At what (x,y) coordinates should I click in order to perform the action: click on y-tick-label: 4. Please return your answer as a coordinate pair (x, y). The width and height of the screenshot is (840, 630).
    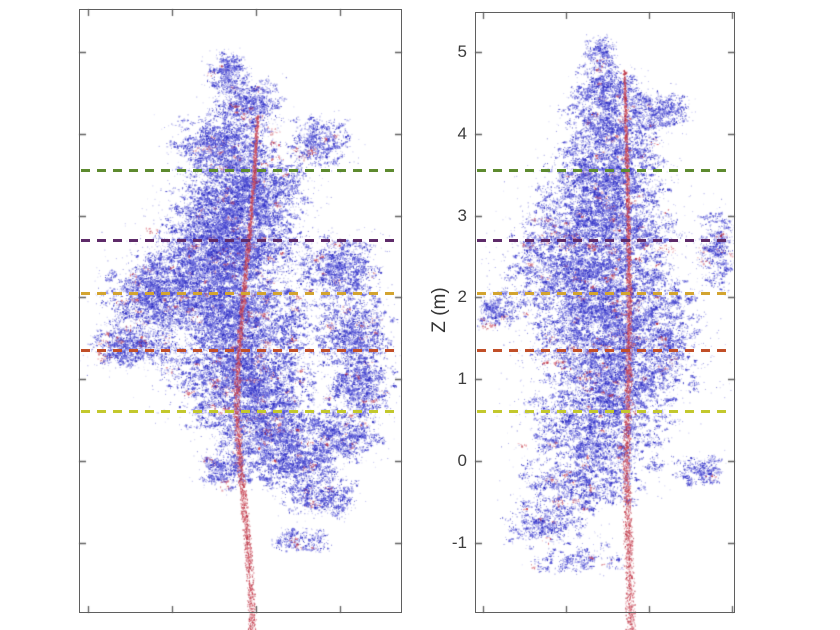
    Looking at the image, I should click on (462, 133).